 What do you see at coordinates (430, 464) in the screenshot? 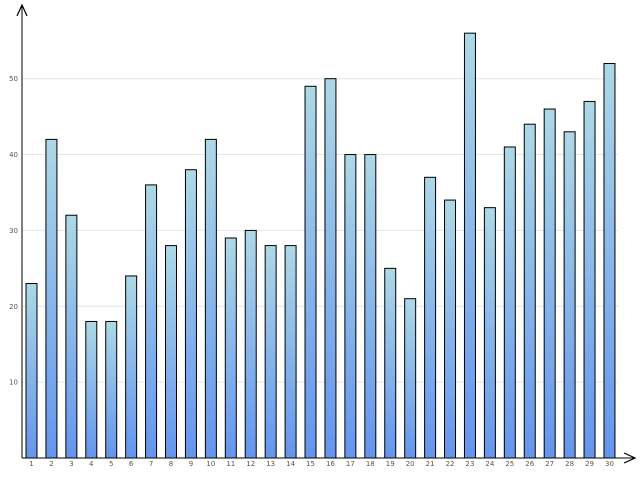
I see `x-tick-label: 21` at bounding box center [430, 464].